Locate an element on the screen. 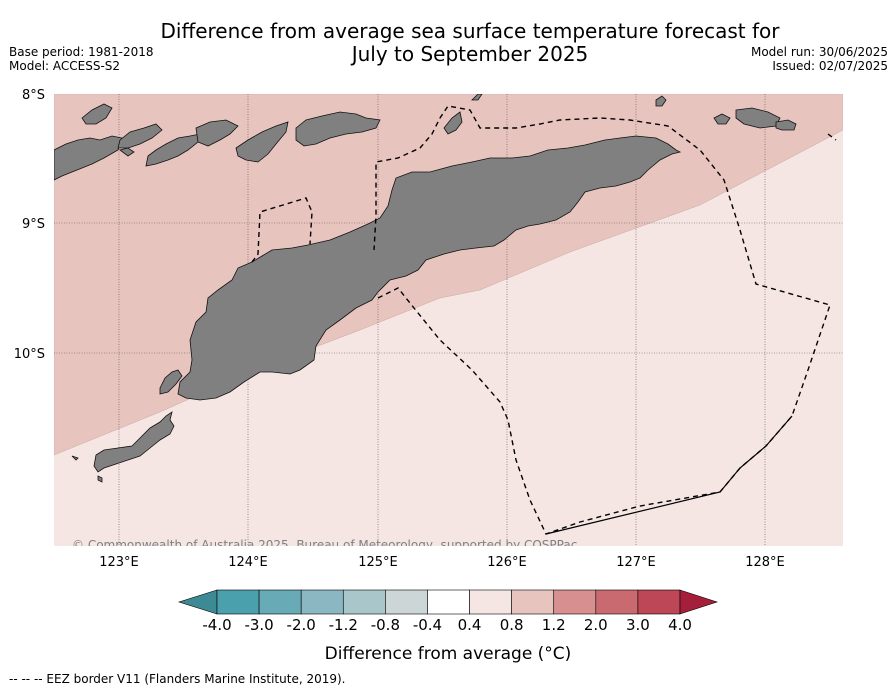  lon-label-128e: 128°E is located at coordinates (765, 562).